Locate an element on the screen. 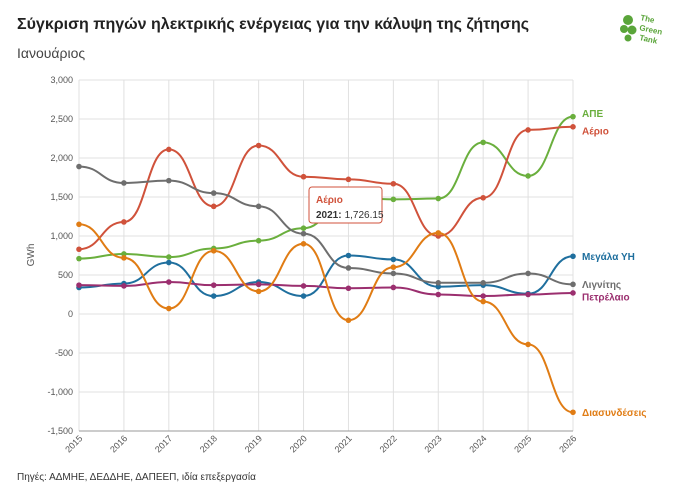  y-tick-label: 1,000 is located at coordinates (61, 236).